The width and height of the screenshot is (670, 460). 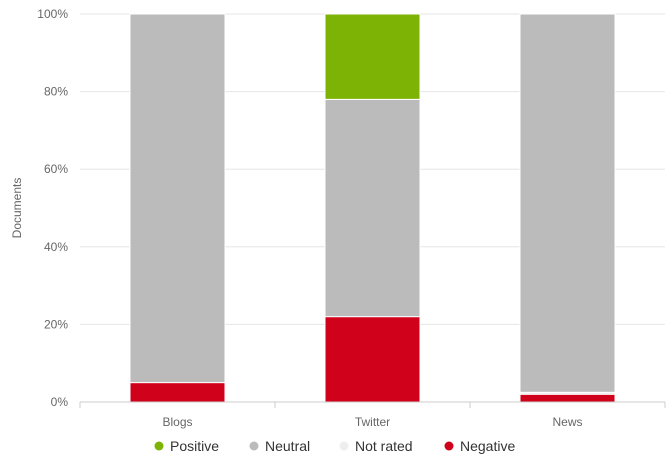 I want to click on y-tick-label: 80%, so click(x=56, y=92).